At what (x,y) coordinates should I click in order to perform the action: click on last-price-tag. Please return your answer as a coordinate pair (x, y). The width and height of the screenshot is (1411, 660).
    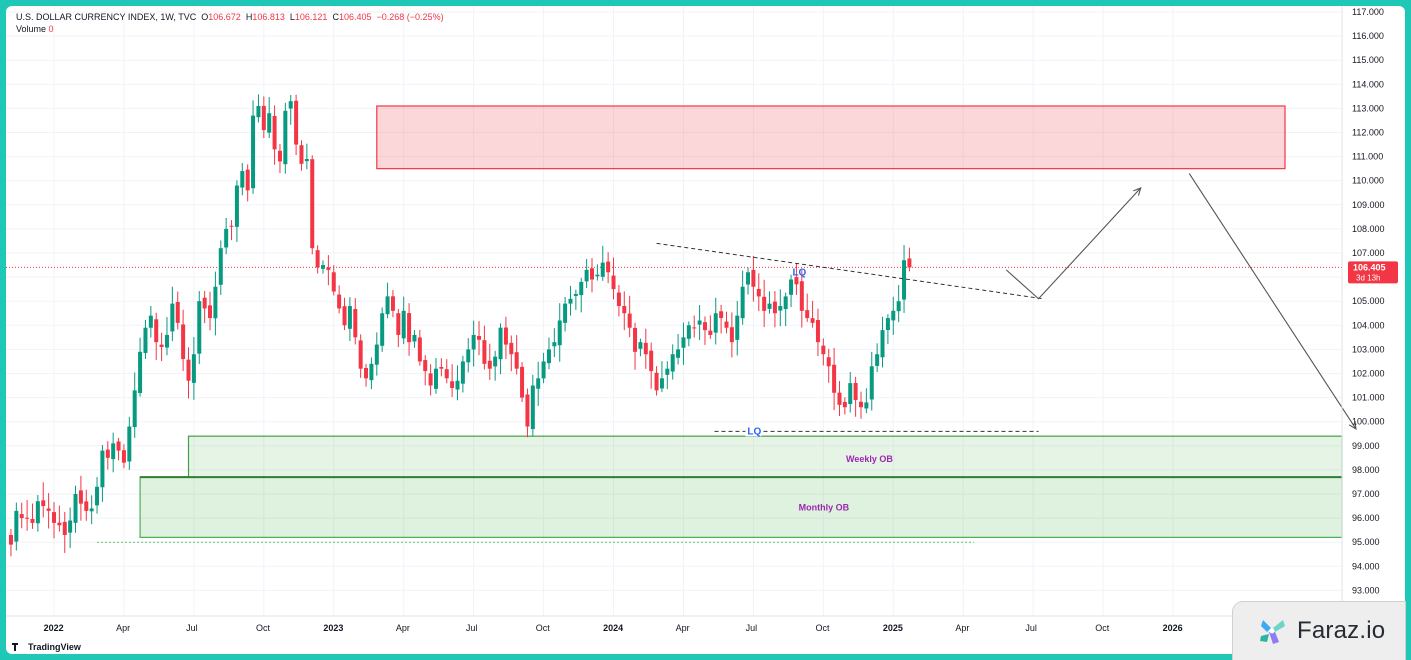
    Looking at the image, I should click on (1373, 272).